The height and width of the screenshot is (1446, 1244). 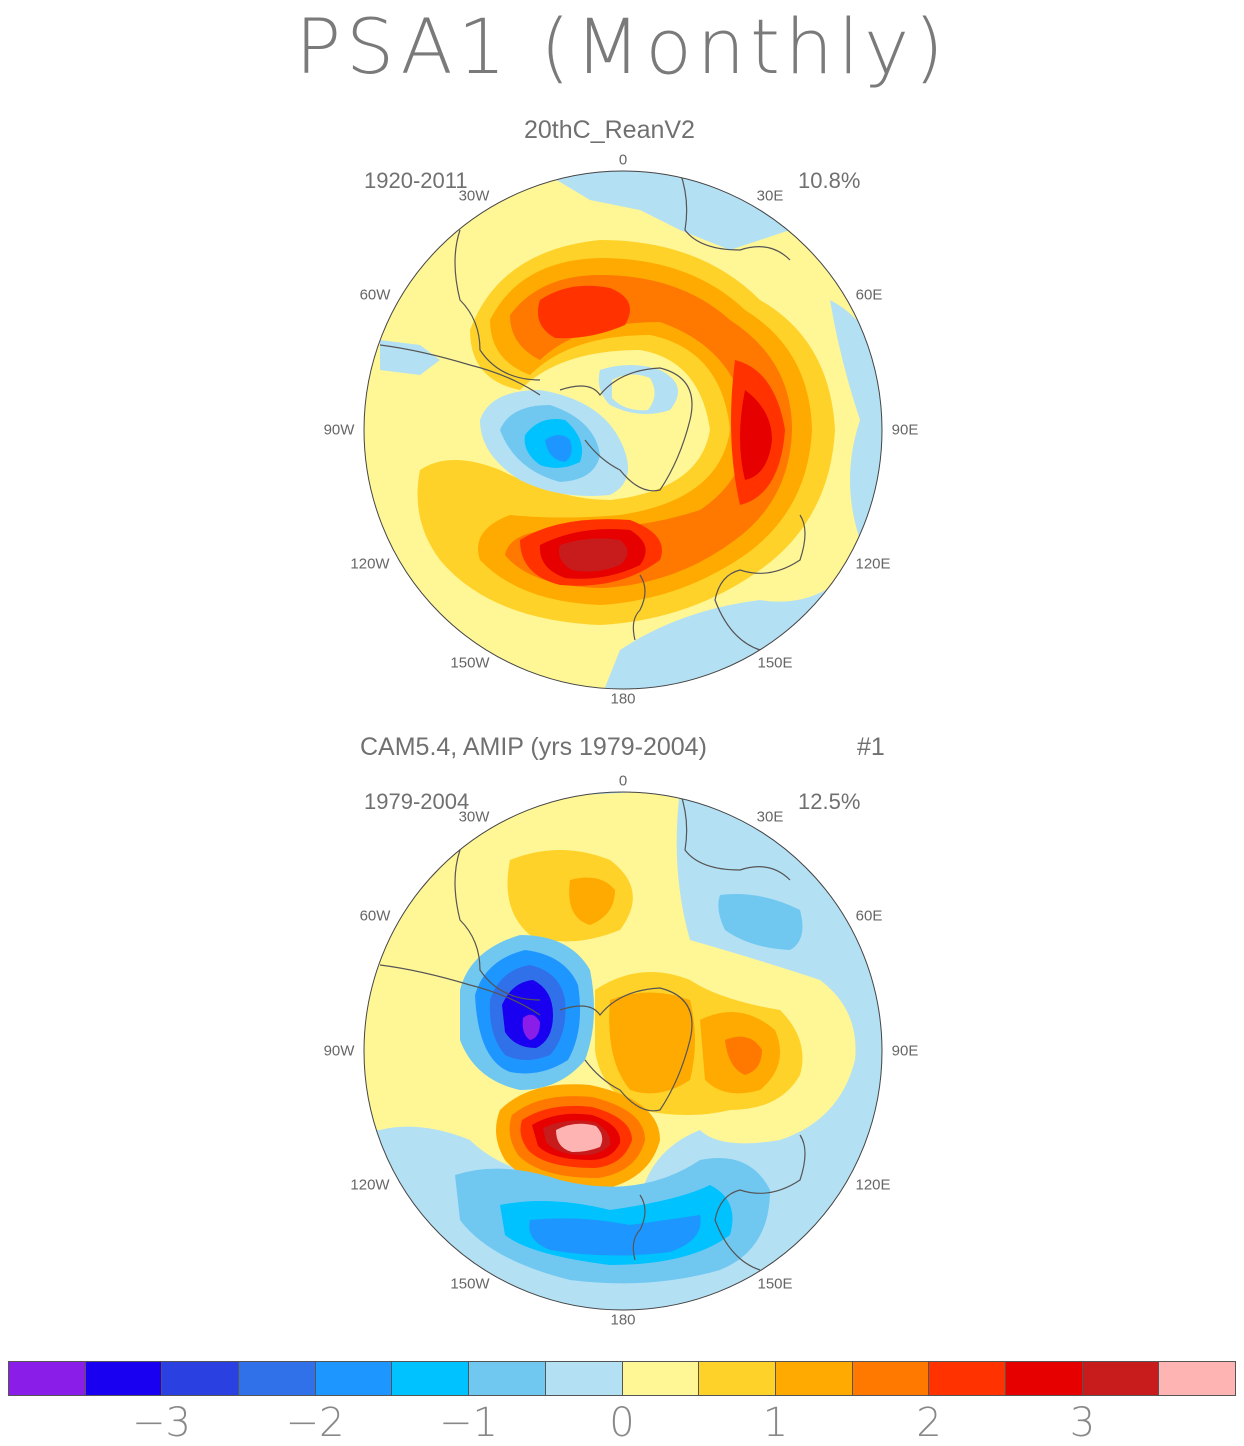 I want to click on period-label: 1979-2004, so click(x=417, y=801).